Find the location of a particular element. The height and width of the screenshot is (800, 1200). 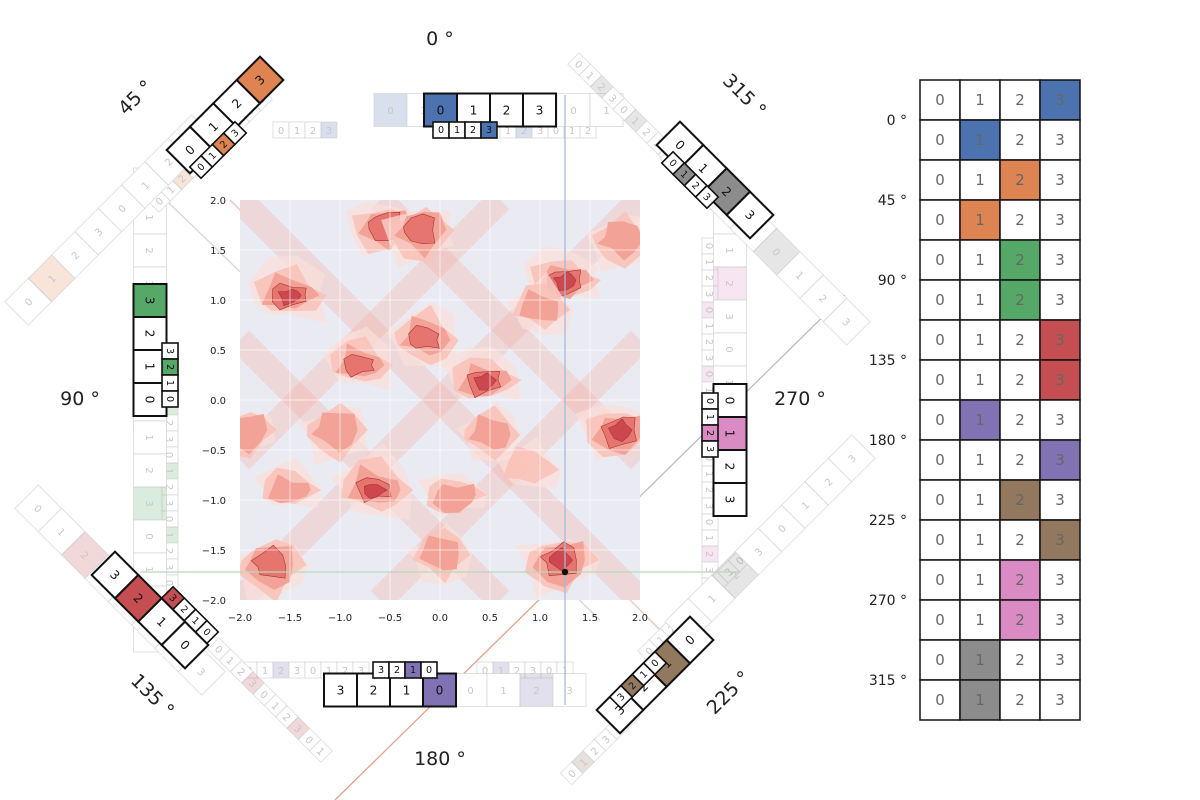

table-row: 0 1 2 3 is located at coordinates (1000, 620).